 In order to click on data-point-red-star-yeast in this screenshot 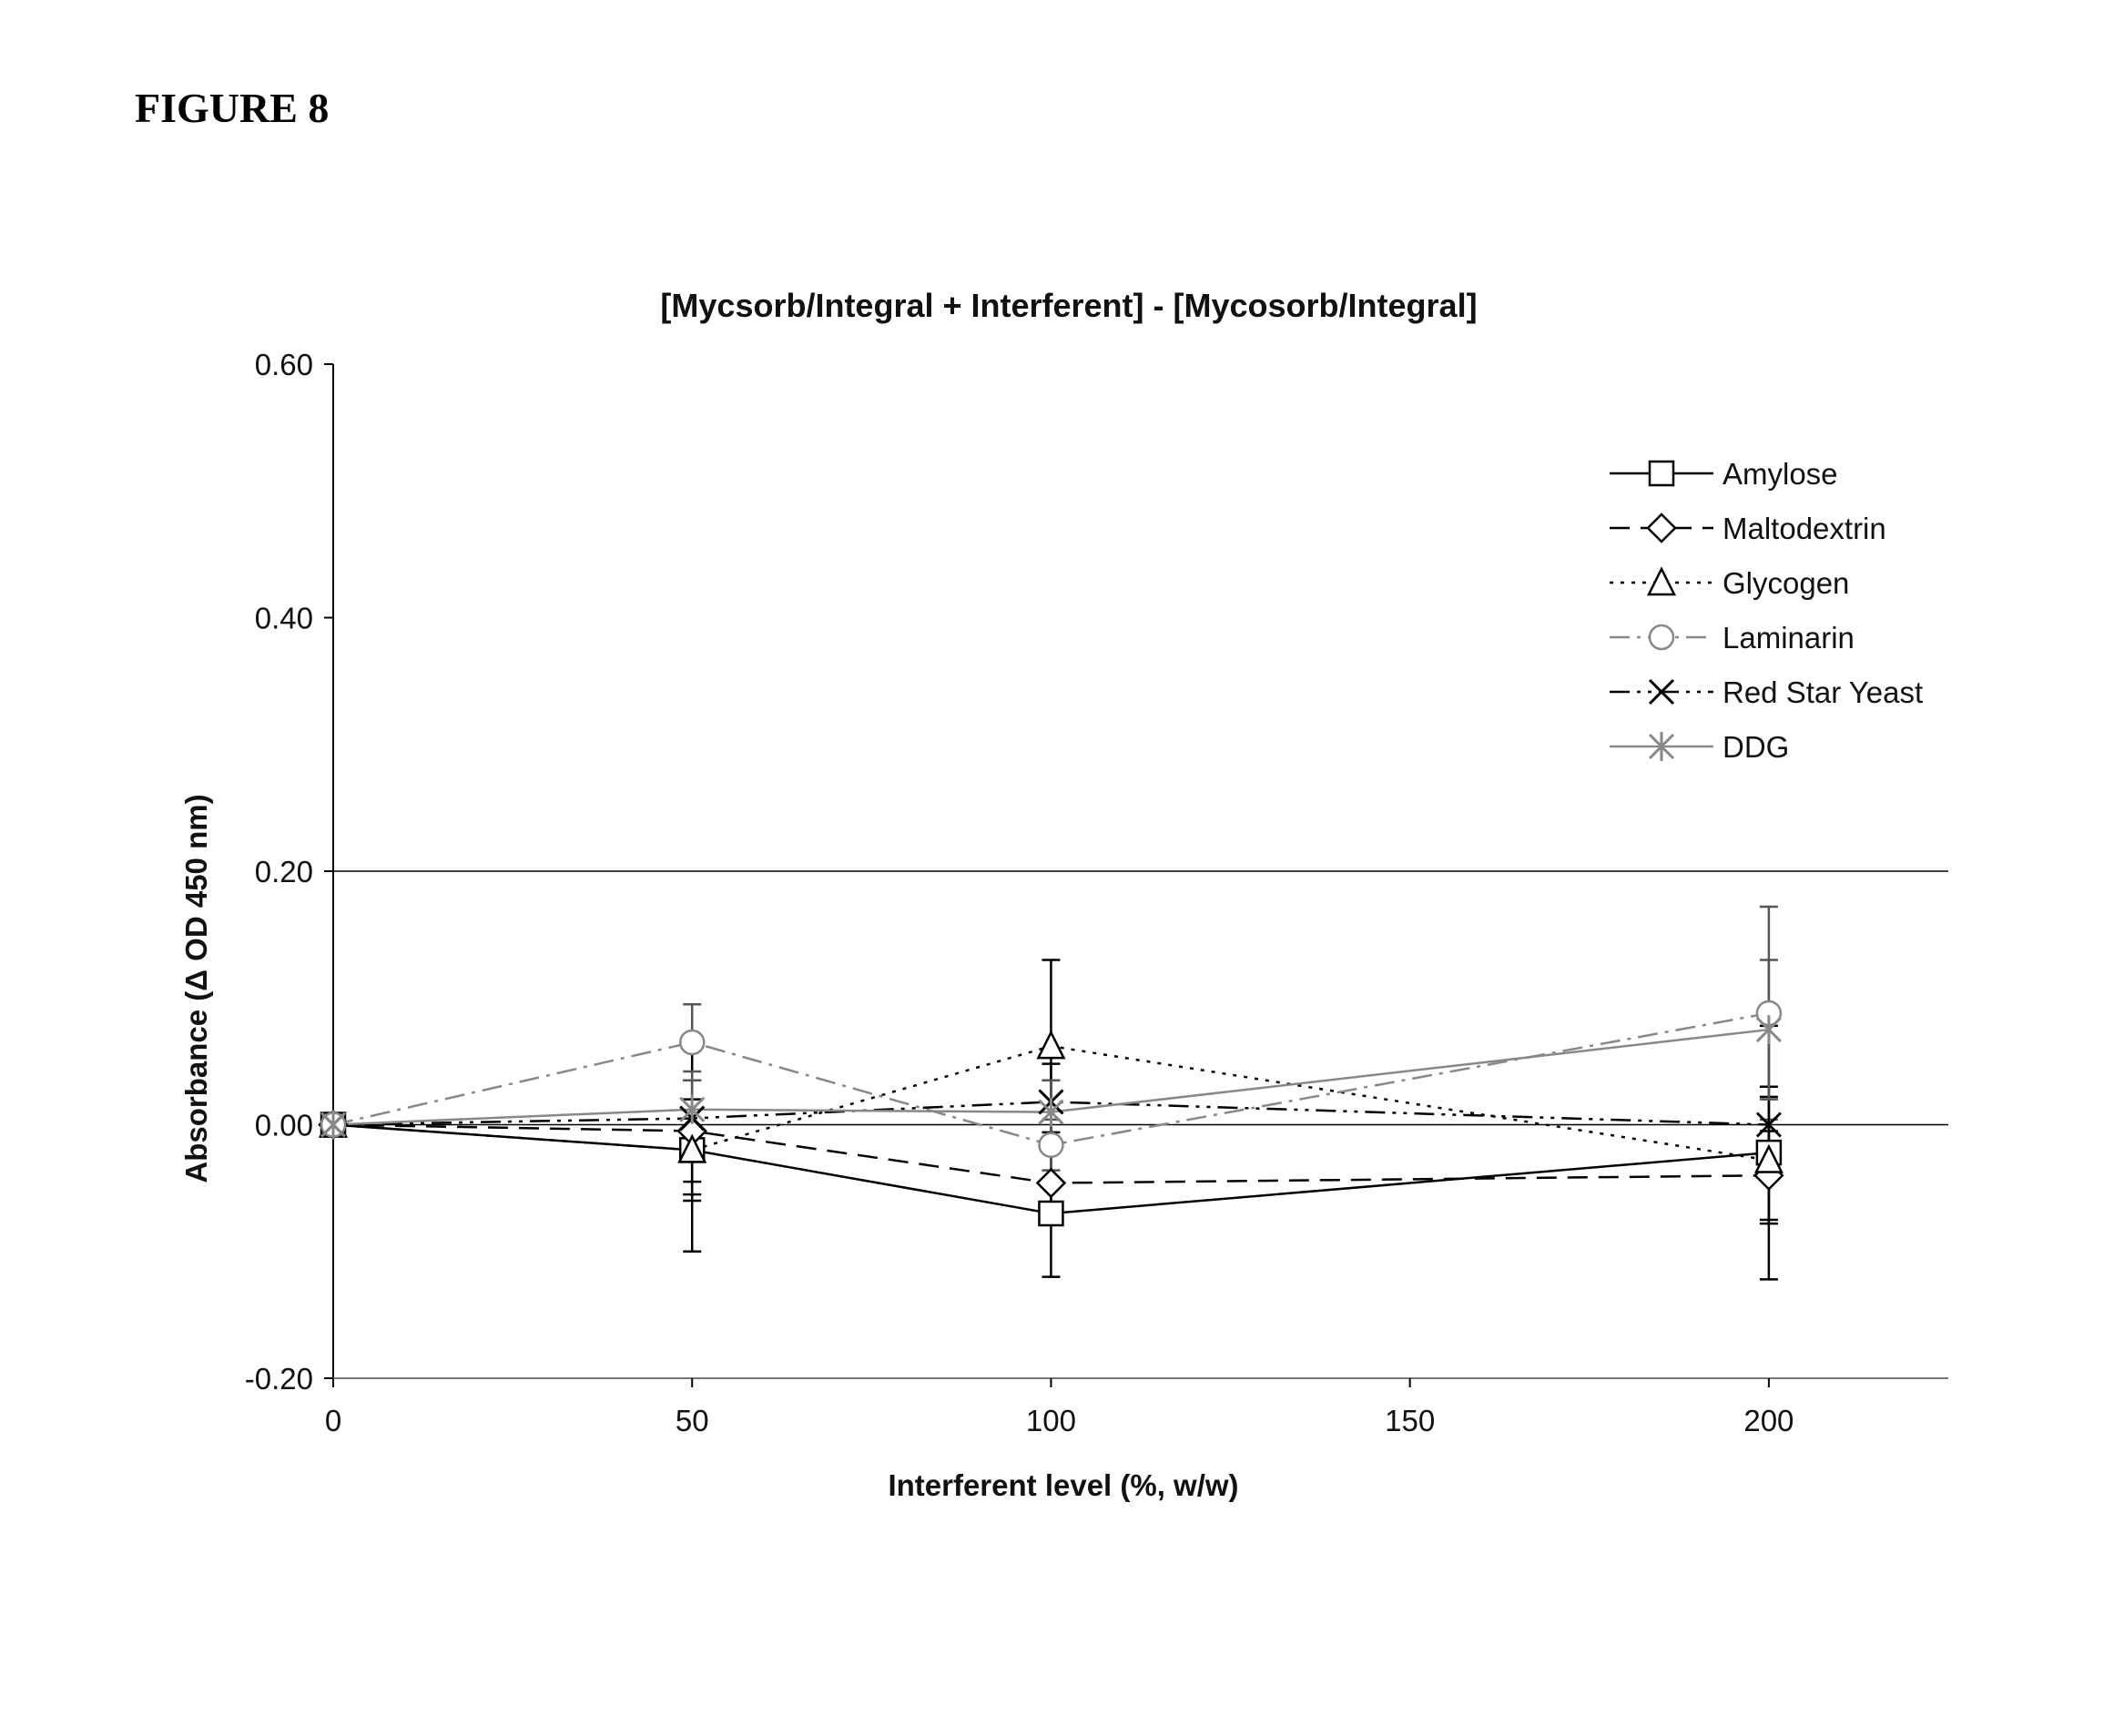, I will do `click(1768, 1125)`.